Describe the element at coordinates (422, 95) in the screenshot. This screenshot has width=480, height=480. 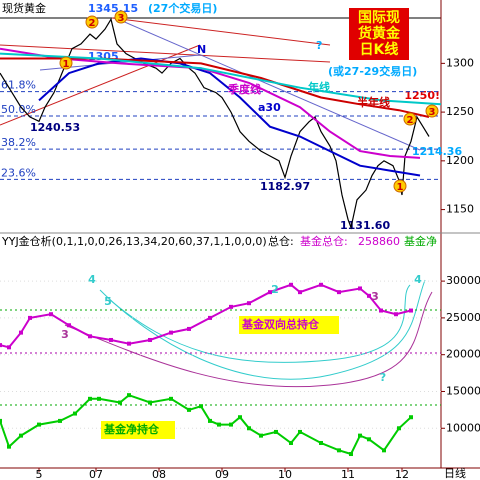
I see `annotation: 1250!` at that location.